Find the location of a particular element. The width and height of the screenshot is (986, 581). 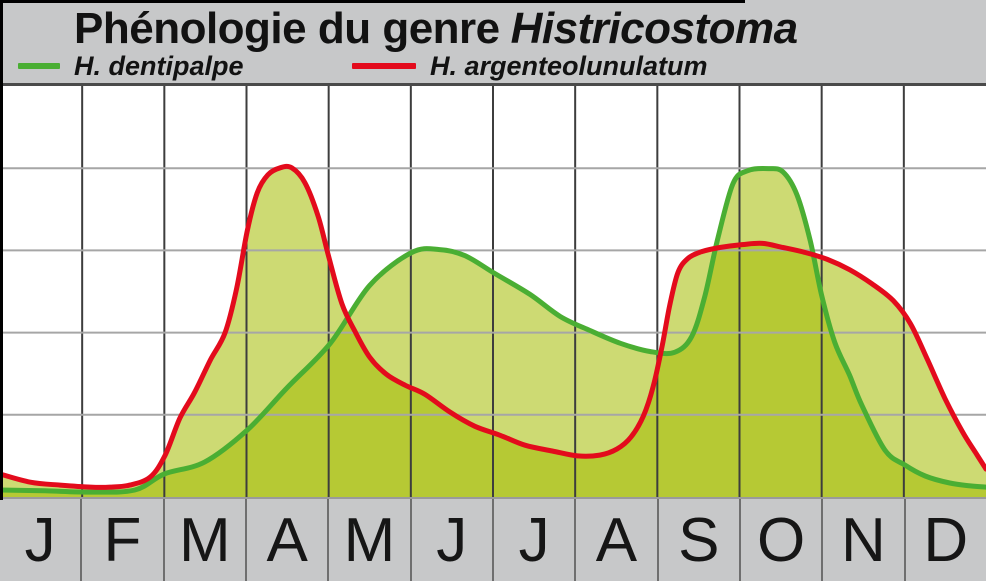

page-title: Phénologie du genre Histricostoma is located at coordinates (436, 29).